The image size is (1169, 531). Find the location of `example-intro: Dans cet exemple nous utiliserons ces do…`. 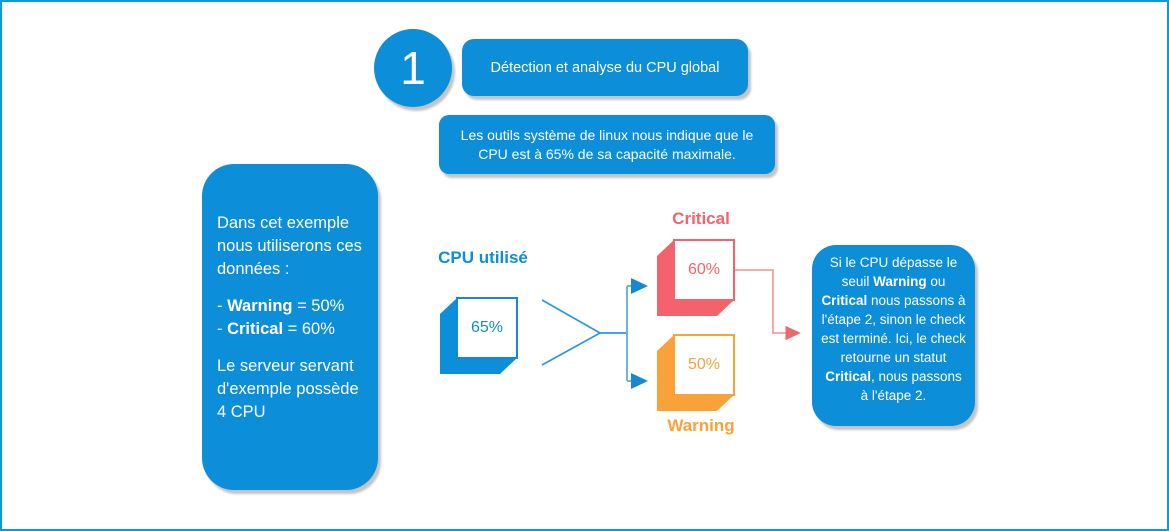

example-intro: Dans cet exemple nous utiliserons ces do… is located at coordinates (289, 246).